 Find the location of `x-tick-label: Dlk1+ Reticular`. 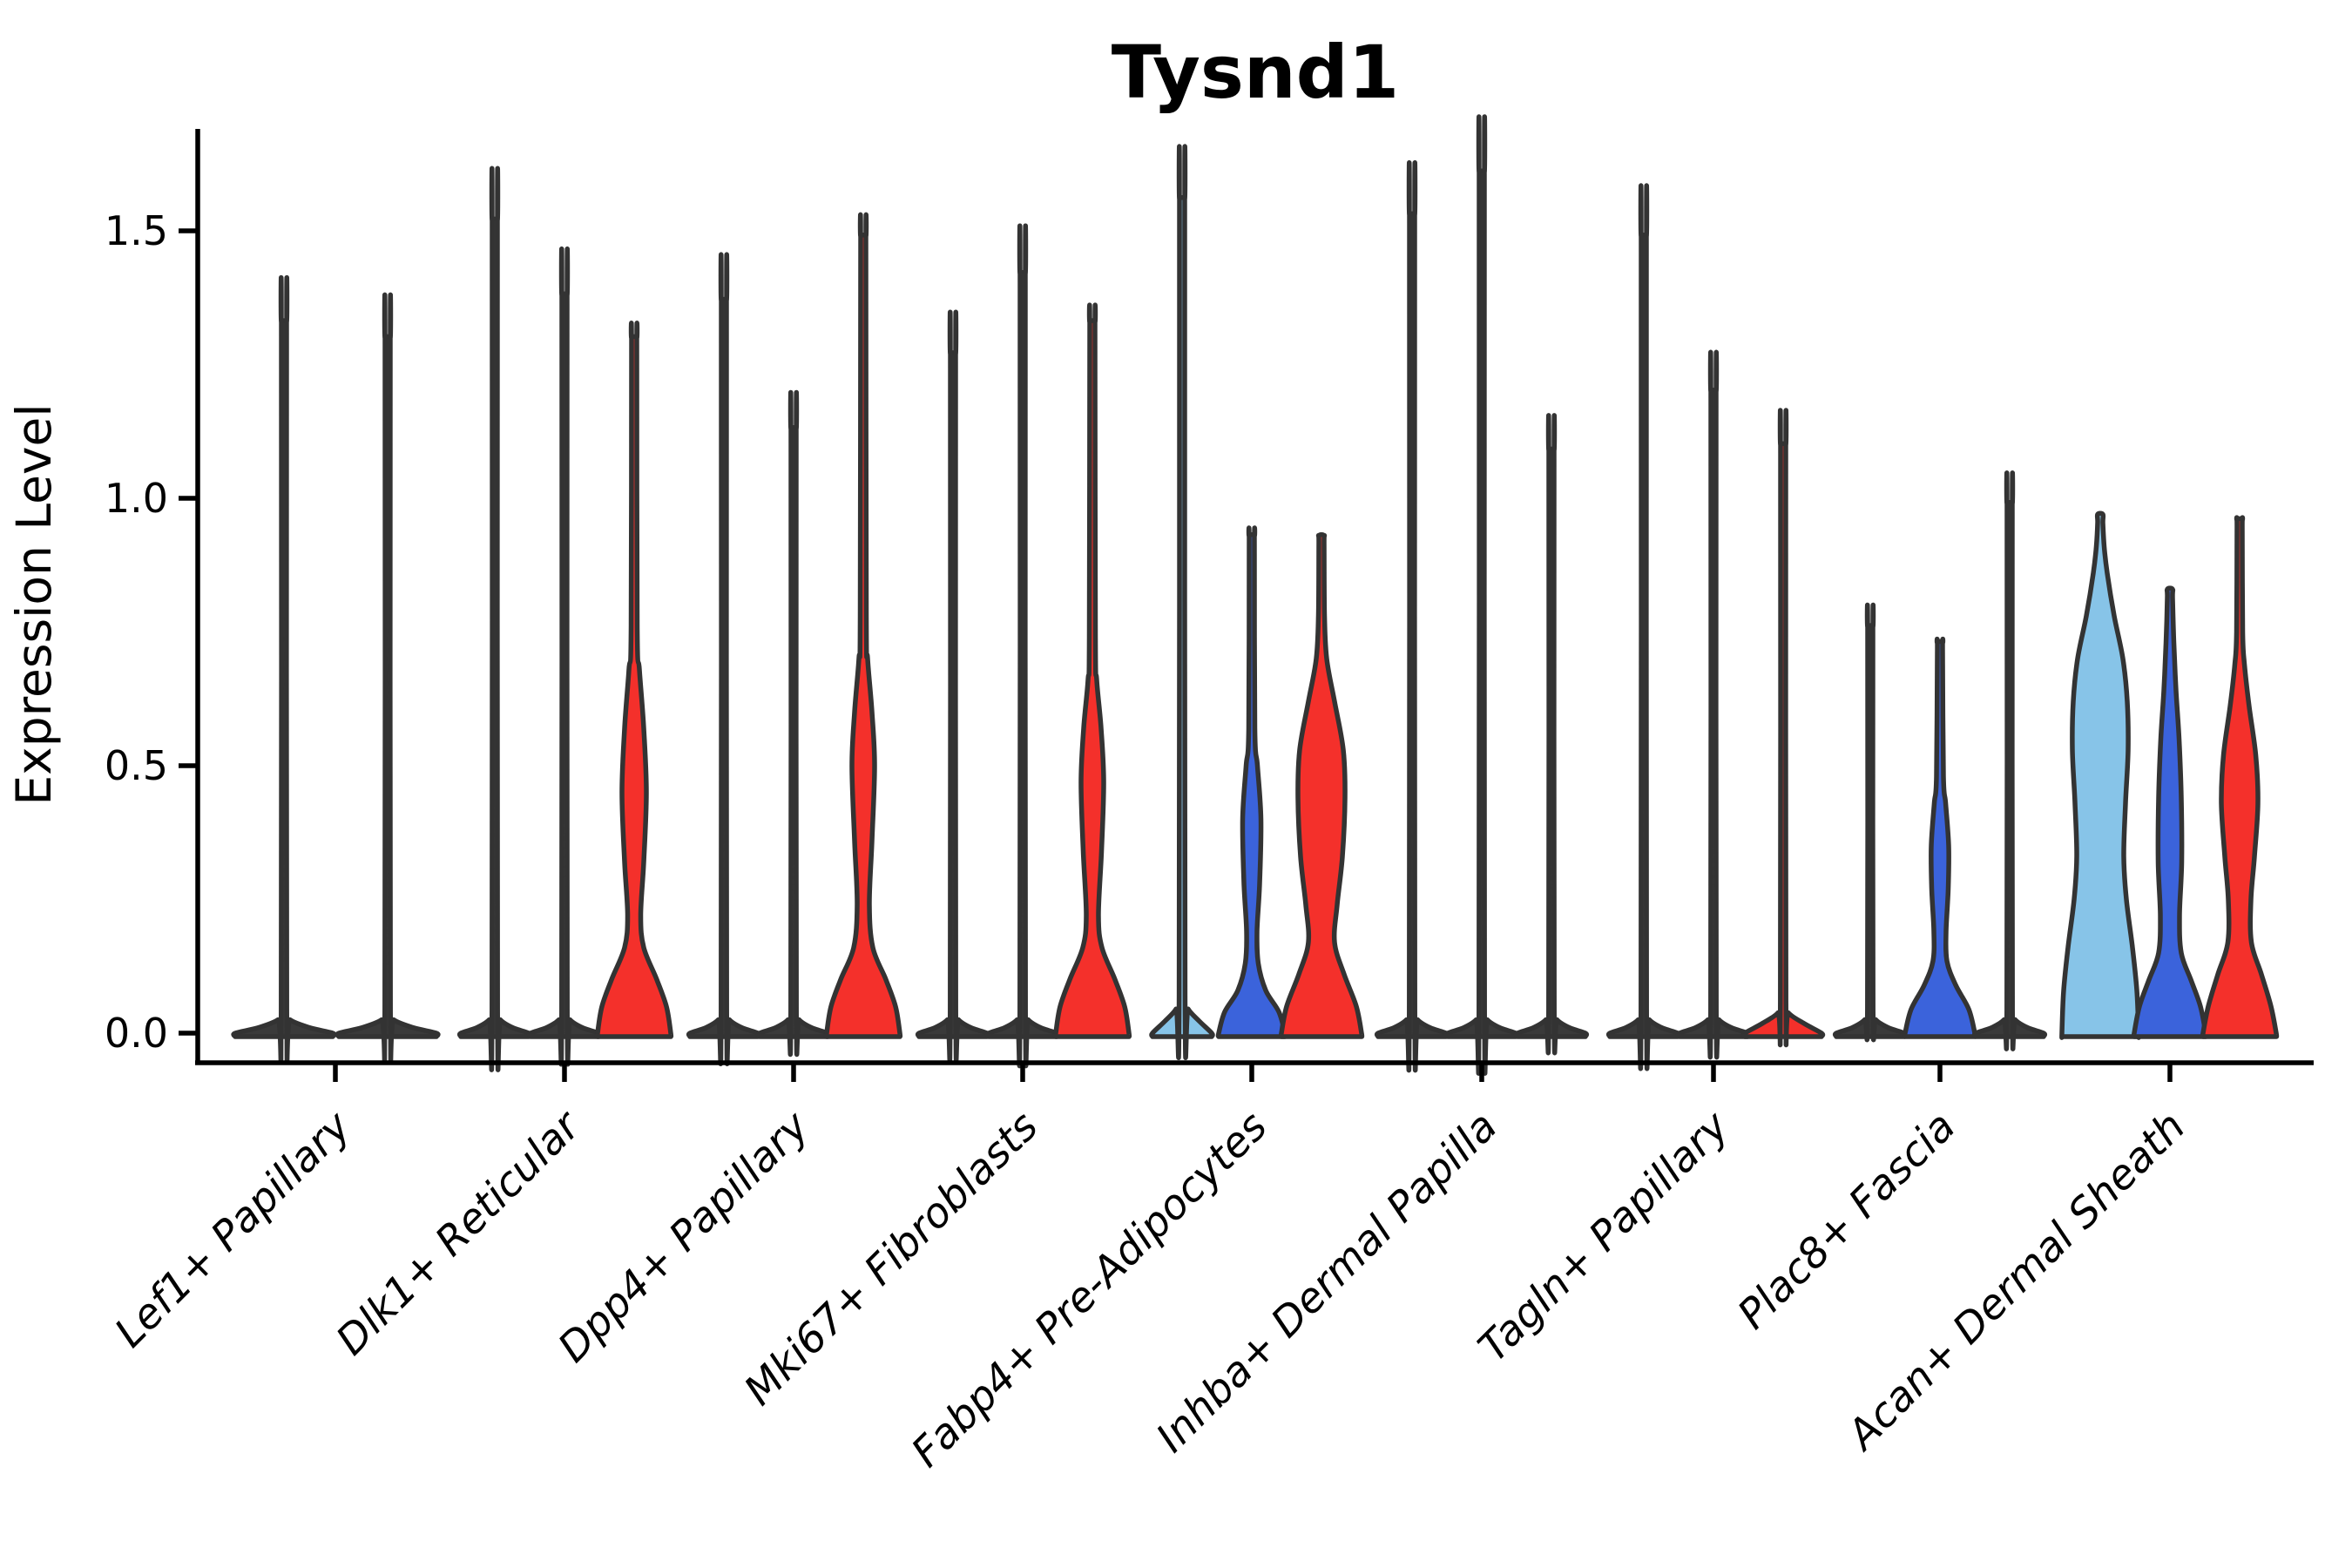

x-tick-label: Dlk1+ Reticular is located at coordinates (460, 1233).